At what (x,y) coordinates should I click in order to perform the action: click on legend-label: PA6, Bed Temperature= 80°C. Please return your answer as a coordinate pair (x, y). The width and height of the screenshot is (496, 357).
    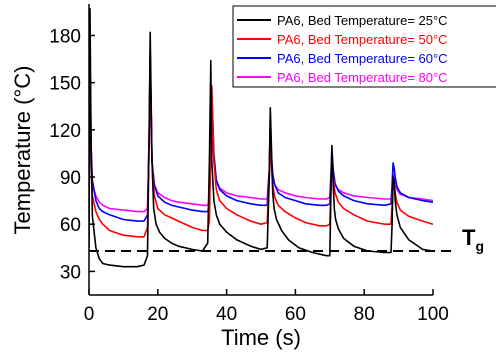
    Looking at the image, I should click on (362, 77).